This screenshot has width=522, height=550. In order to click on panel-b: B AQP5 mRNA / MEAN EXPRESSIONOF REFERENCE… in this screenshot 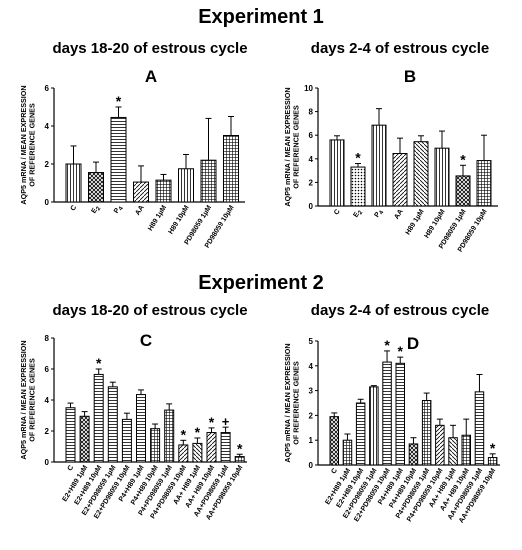, I will do `click(390, 160)`.